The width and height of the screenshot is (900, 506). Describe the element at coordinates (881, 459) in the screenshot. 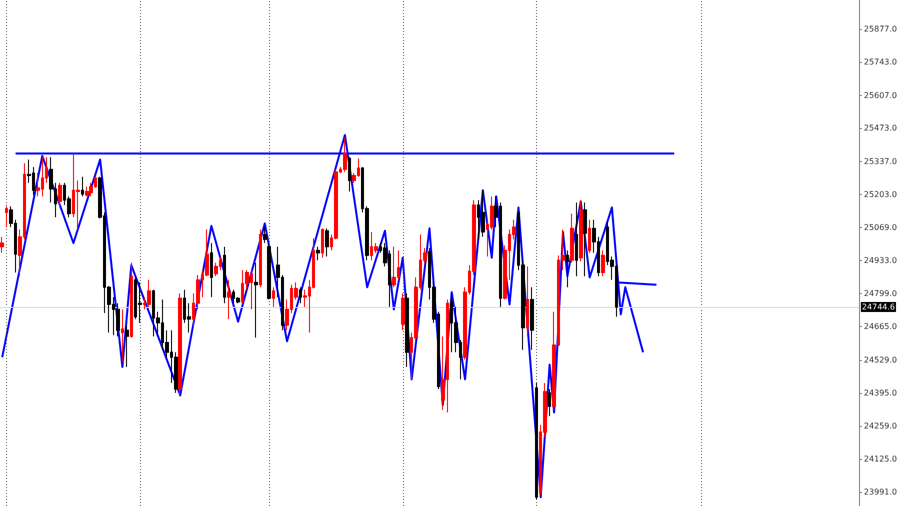

I see `y-tick-label: 24125.0` at that location.